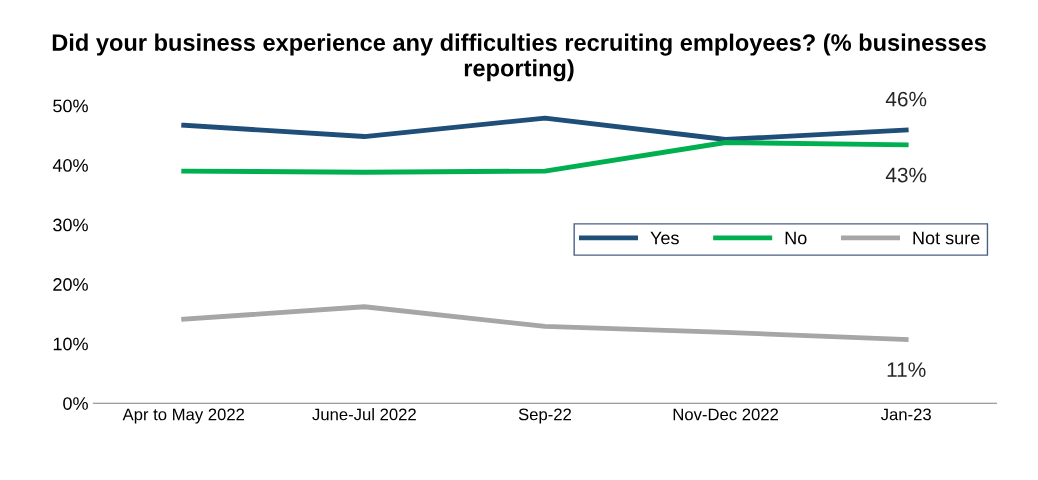 Image resolution: width=1038 pixels, height=480 pixels. I want to click on data-label: 46%, so click(906, 99).